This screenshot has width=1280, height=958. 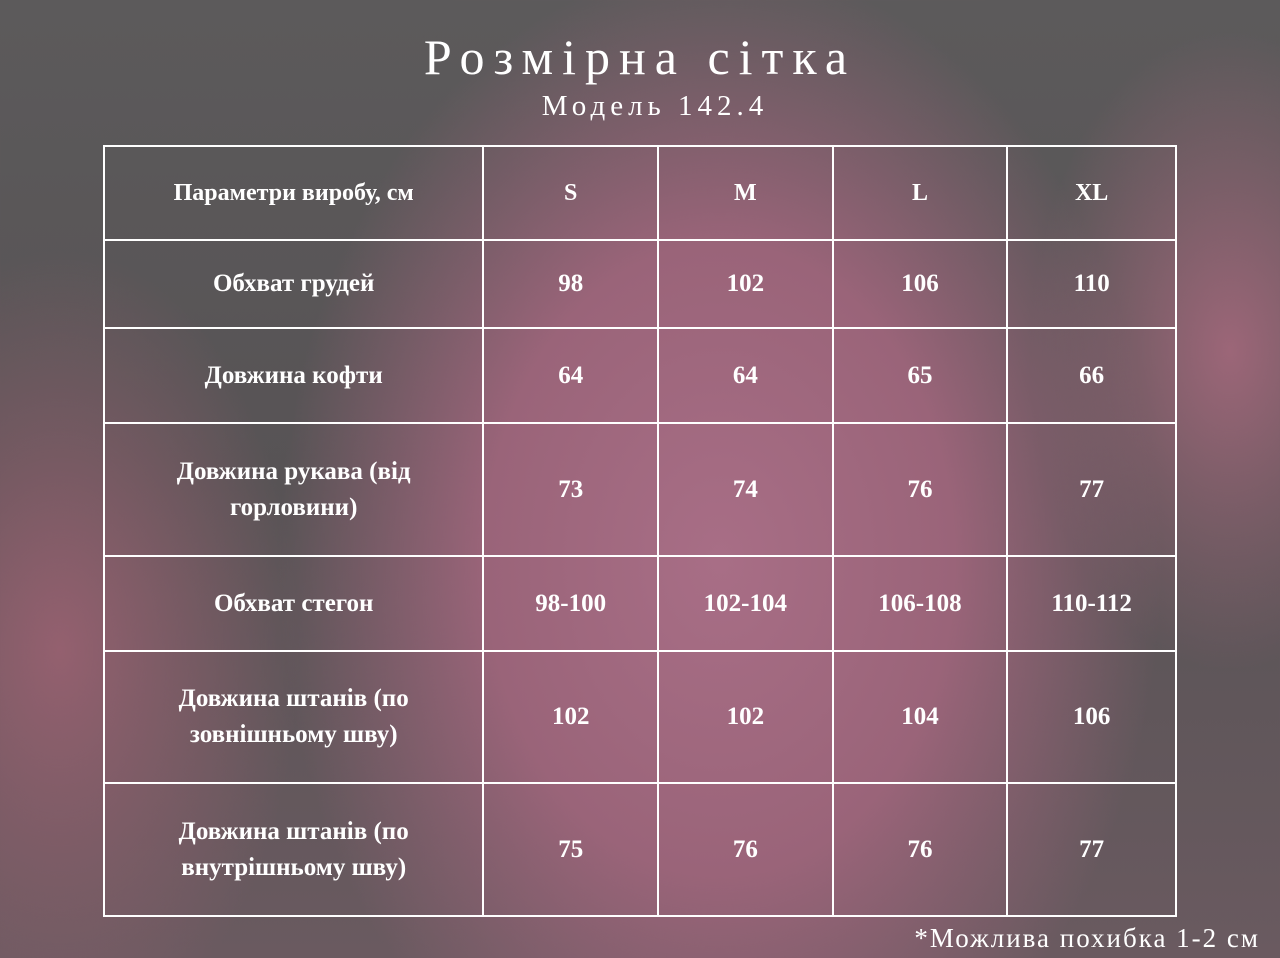 What do you see at coordinates (920, 717) in the screenshot?
I see `value-cell: 104` at bounding box center [920, 717].